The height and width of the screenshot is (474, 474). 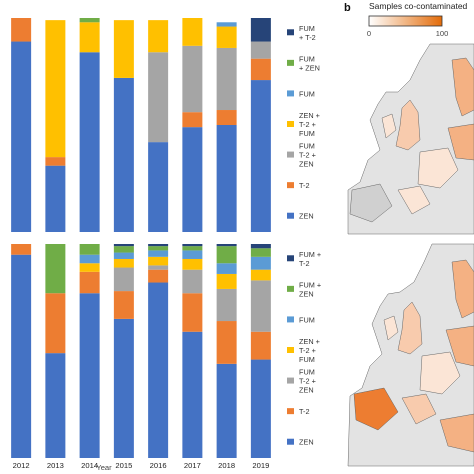 What do you see at coordinates (419, 409) in the screenshot?
I see `region-france-bottom` at bounding box center [419, 409].